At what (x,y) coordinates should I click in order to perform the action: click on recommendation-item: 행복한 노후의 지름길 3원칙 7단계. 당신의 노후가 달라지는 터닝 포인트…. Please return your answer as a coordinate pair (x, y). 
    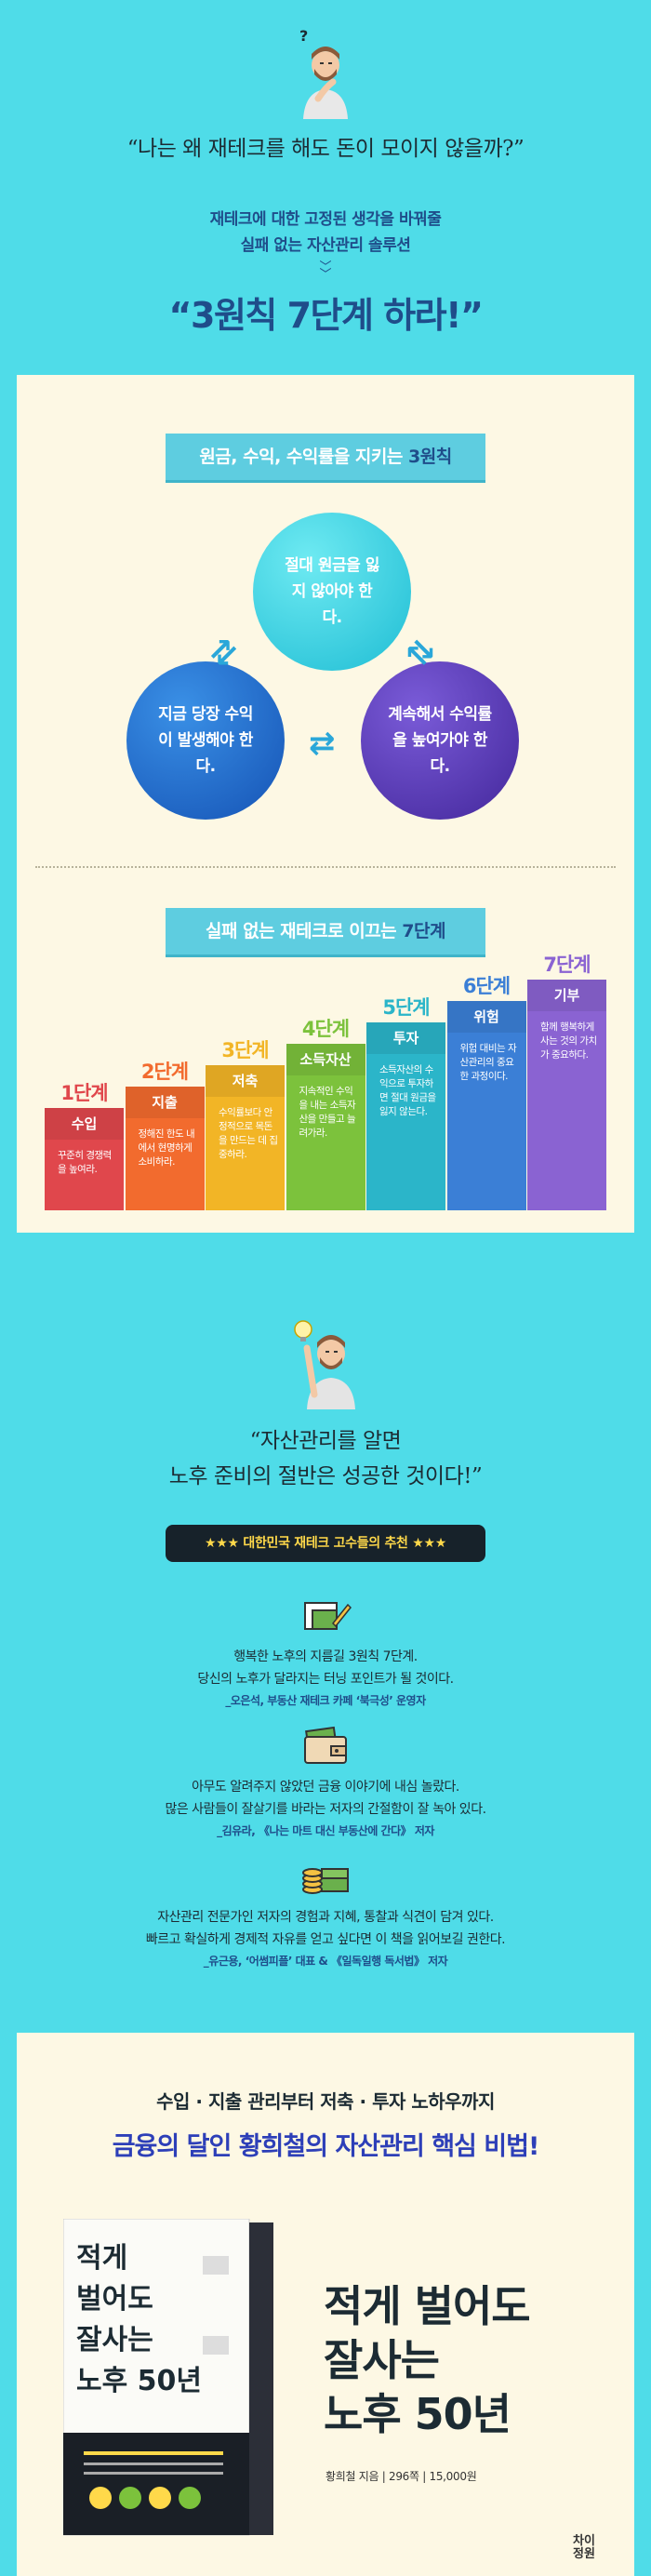
    Looking at the image, I should click on (325, 1651).